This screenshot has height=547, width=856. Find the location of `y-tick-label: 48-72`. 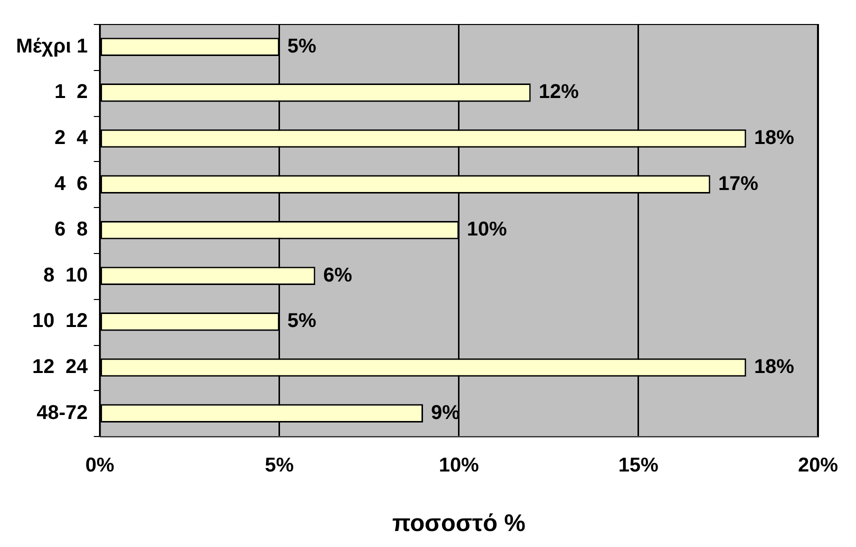

y-tick-label: 48-72 is located at coordinates (62, 413).